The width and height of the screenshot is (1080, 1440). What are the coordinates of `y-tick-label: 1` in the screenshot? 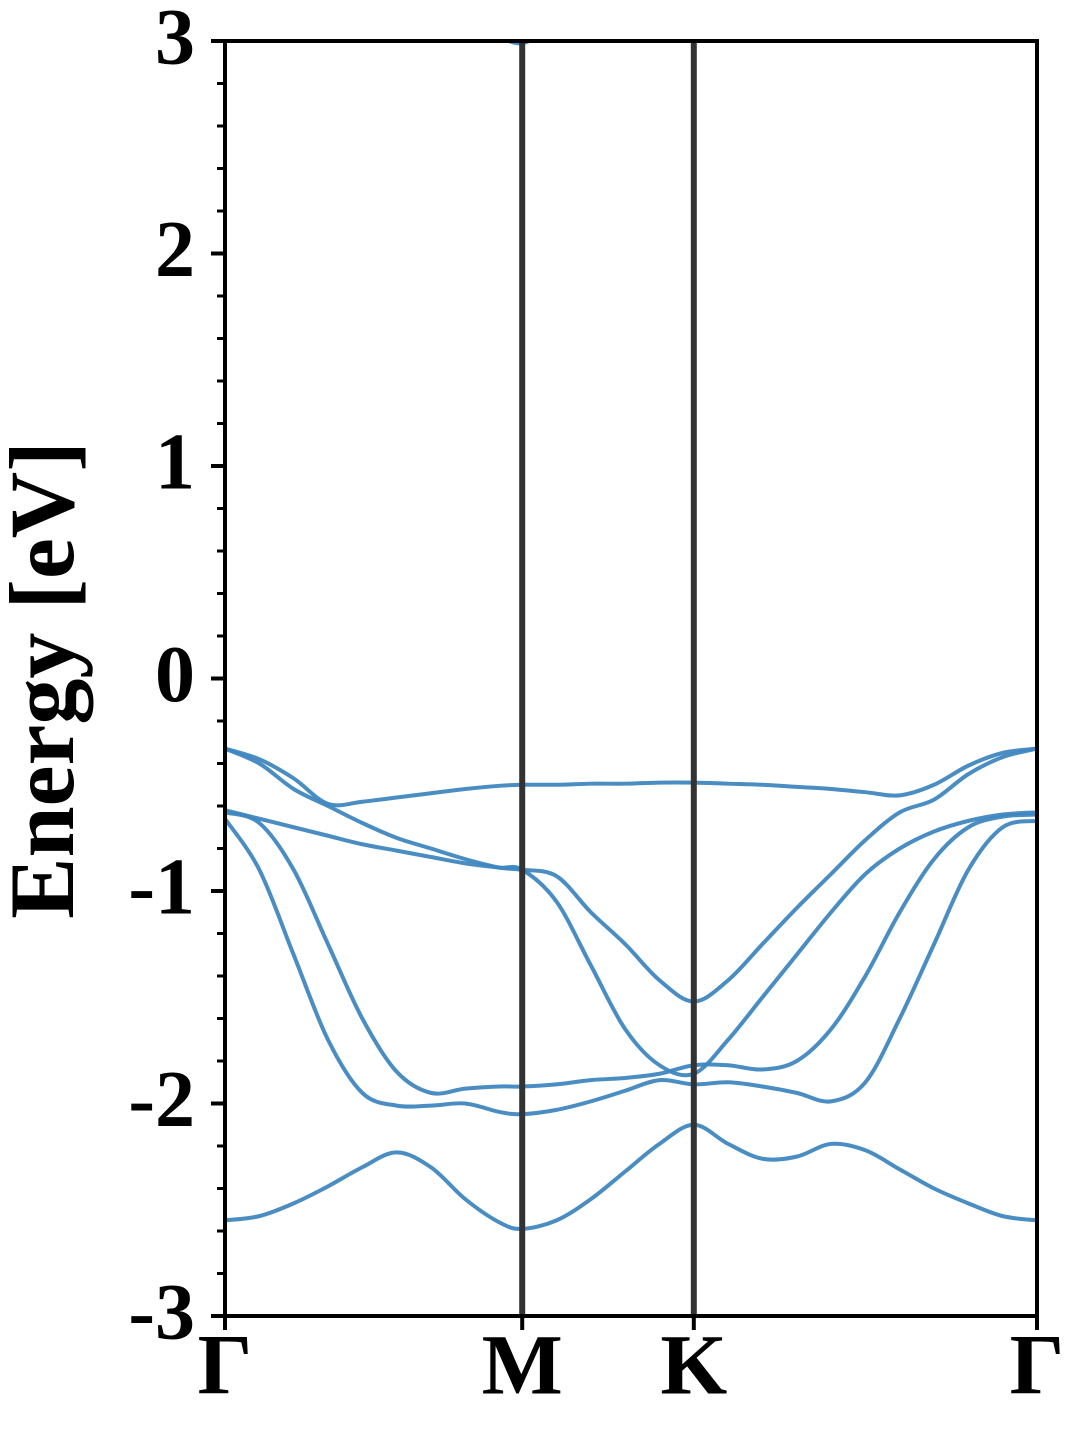 It's located at (175, 462).